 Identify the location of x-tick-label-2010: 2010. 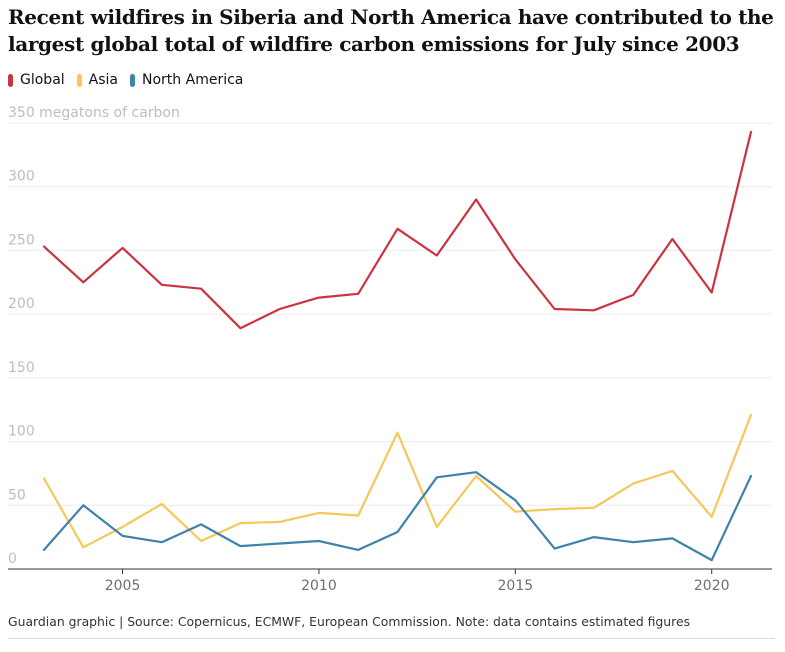
(319, 586).